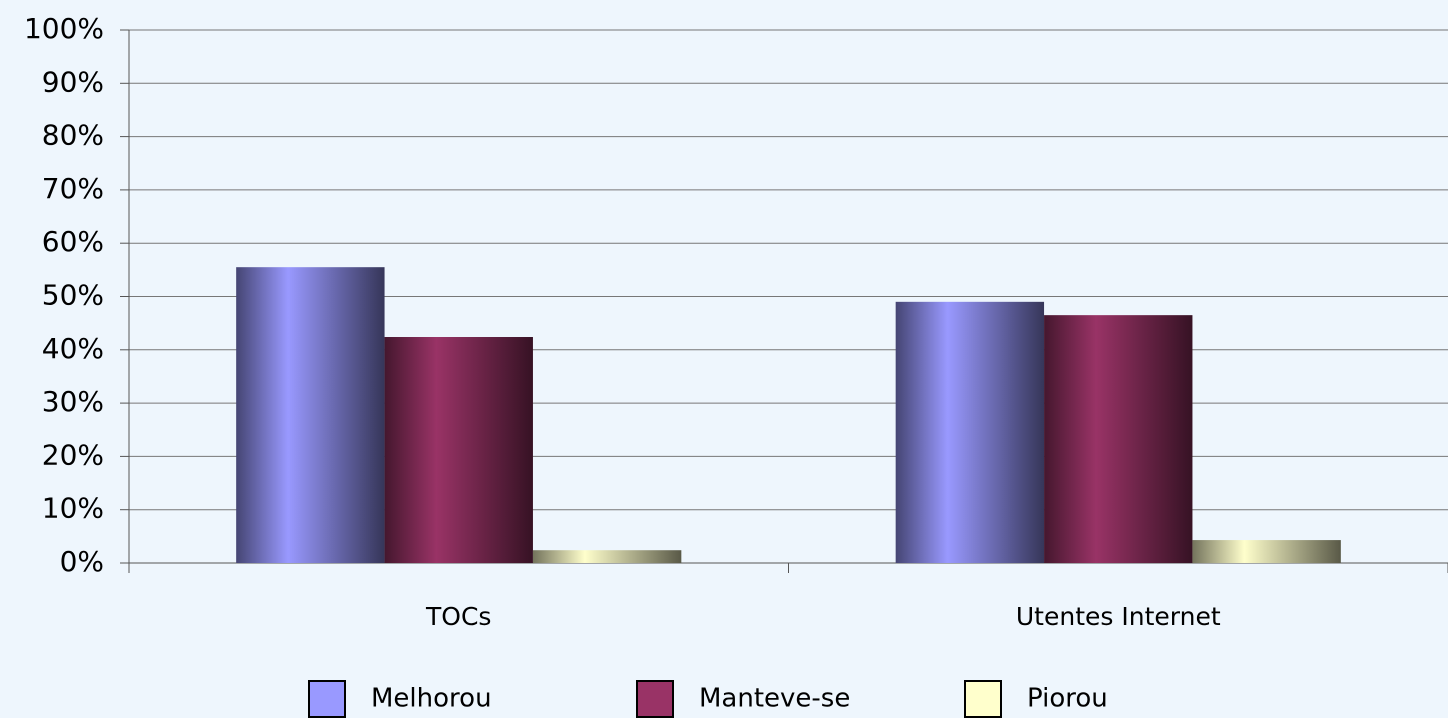 The width and height of the screenshot is (1448, 718). Describe the element at coordinates (1118, 616) in the screenshot. I see `x-tick-label: Utentes Internet` at that location.